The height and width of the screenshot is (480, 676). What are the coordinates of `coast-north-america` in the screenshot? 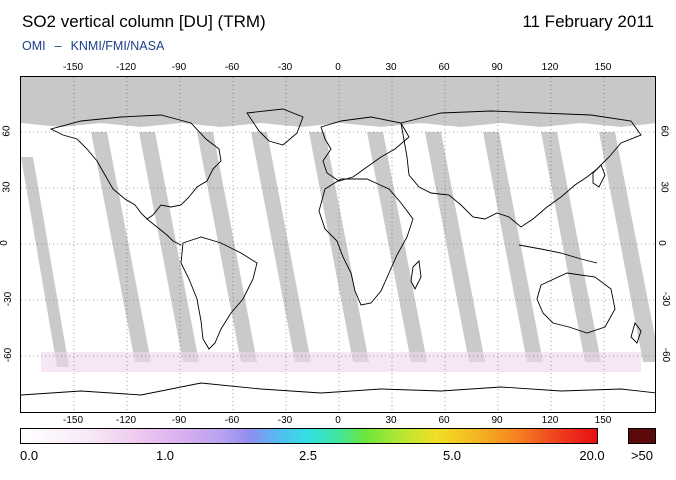 It's located at (135, 167).